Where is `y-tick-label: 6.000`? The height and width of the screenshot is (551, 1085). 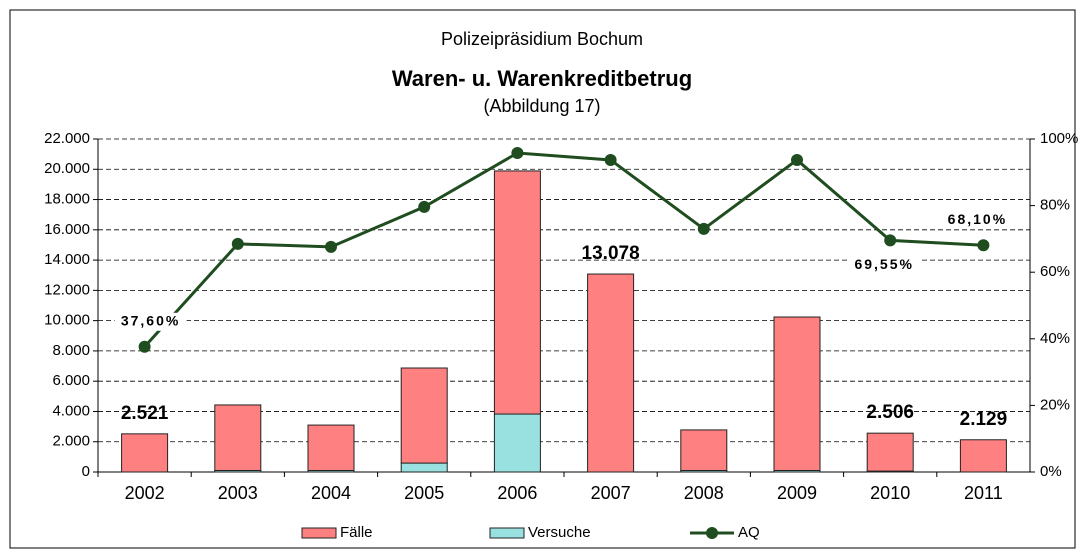
y-tick-label: 6.000 is located at coordinates (71, 380).